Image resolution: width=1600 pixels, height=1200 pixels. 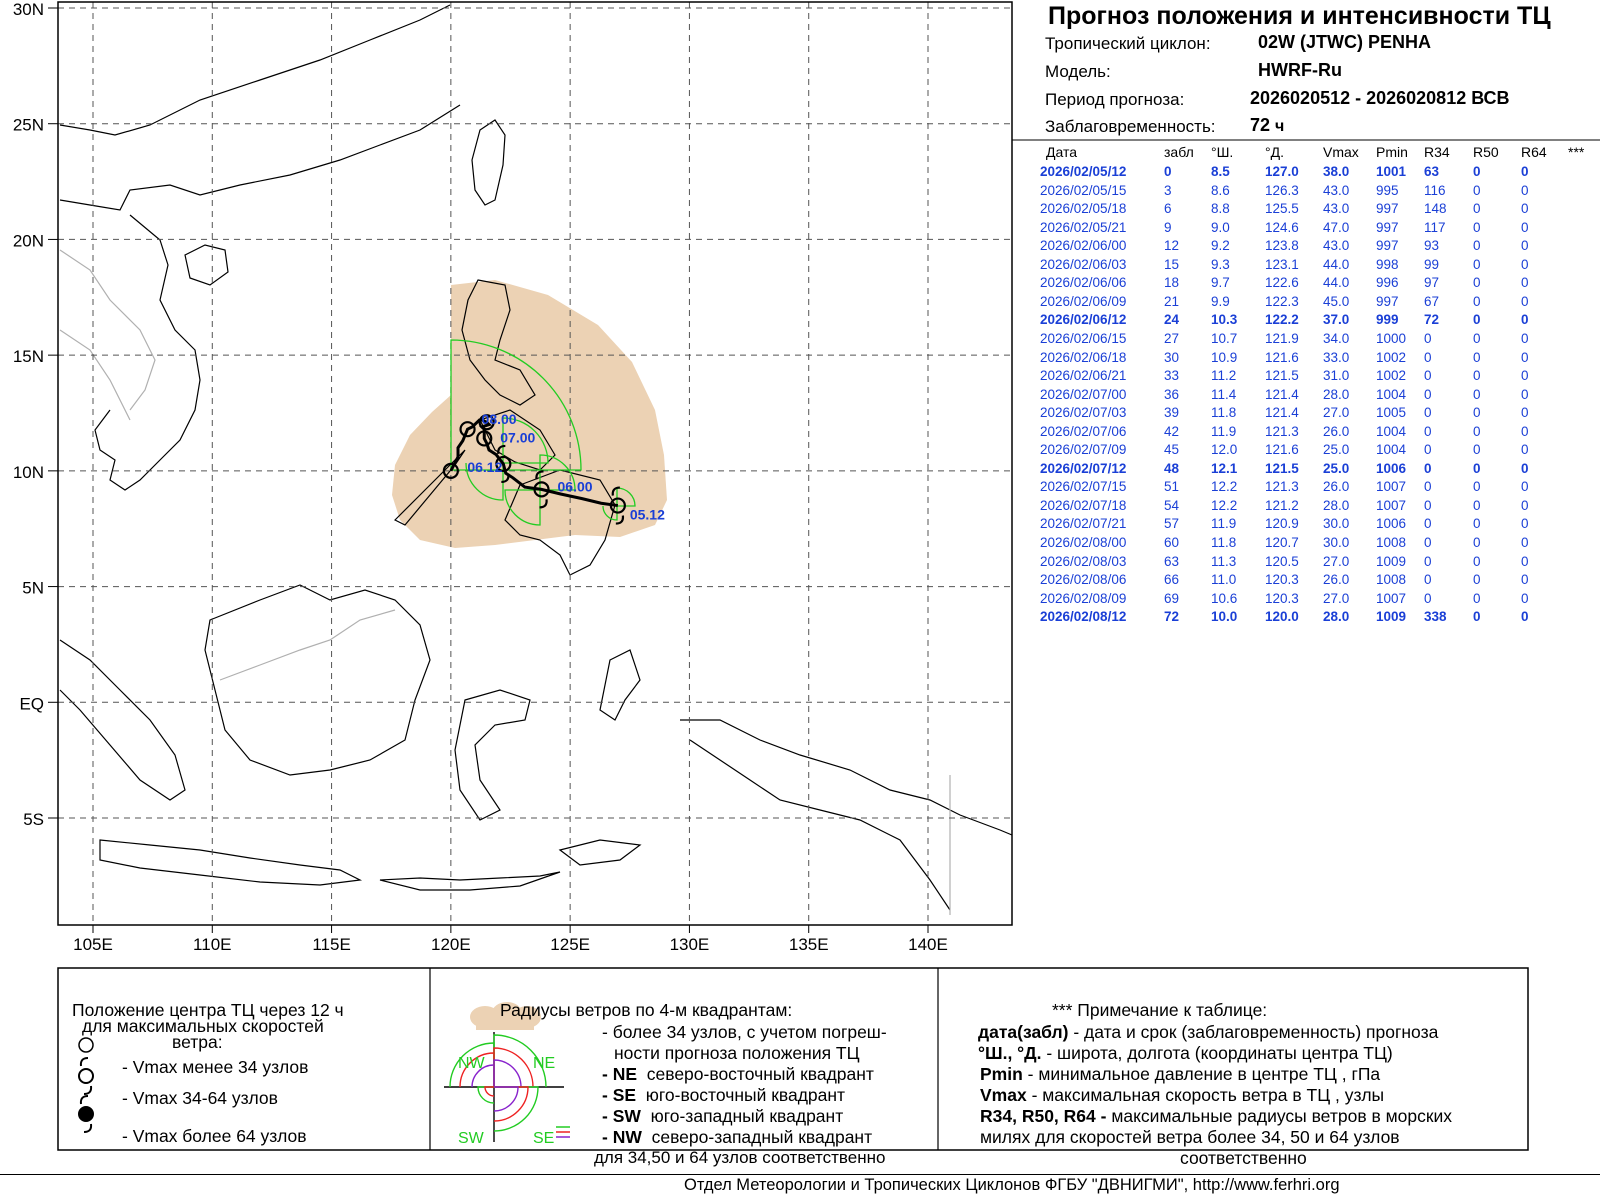 I want to click on track-date-label: 05.12, so click(x=647, y=515).